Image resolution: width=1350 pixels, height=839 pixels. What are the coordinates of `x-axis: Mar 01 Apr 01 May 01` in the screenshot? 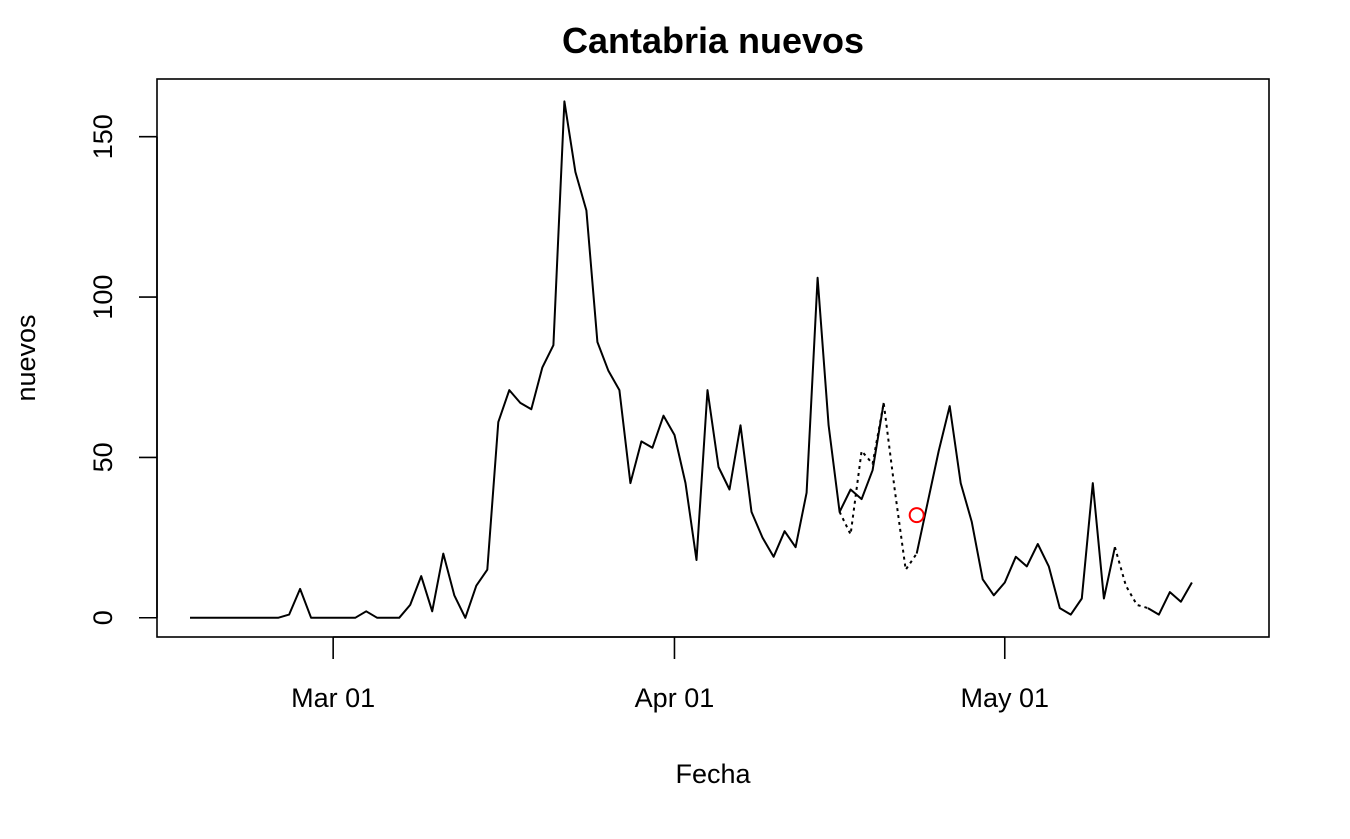 It's located at (670, 674).